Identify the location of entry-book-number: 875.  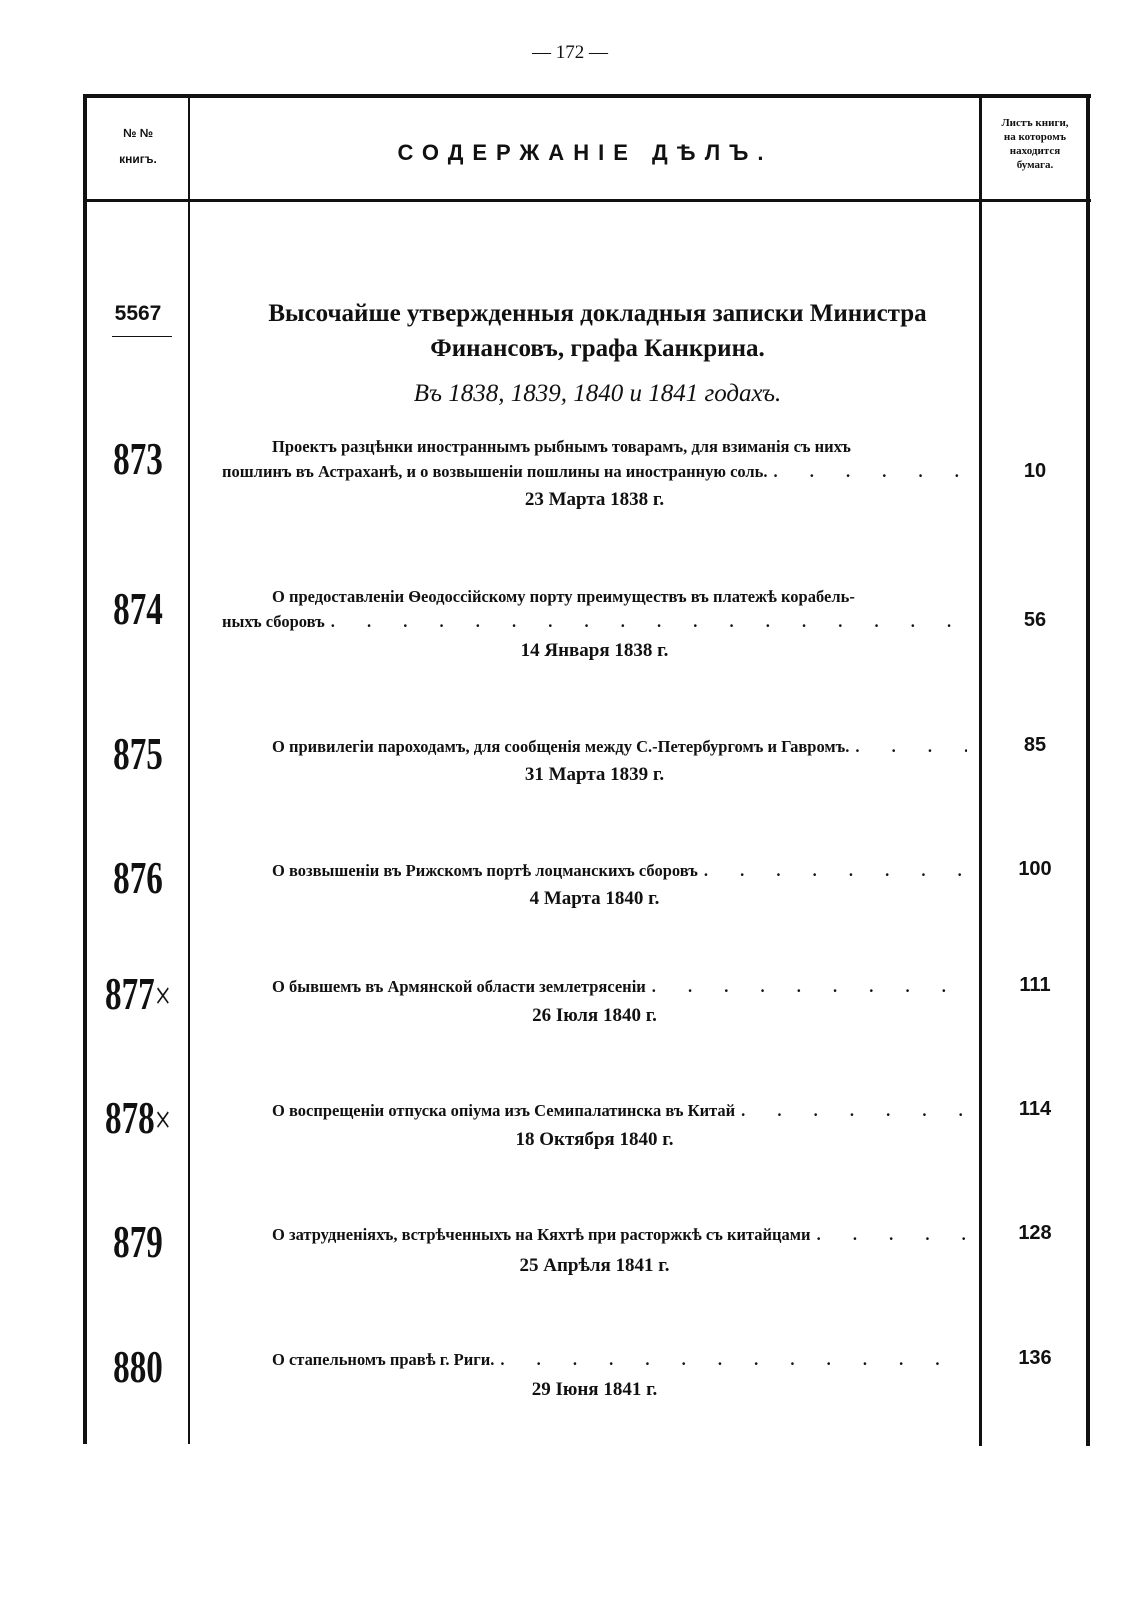
(138, 753).